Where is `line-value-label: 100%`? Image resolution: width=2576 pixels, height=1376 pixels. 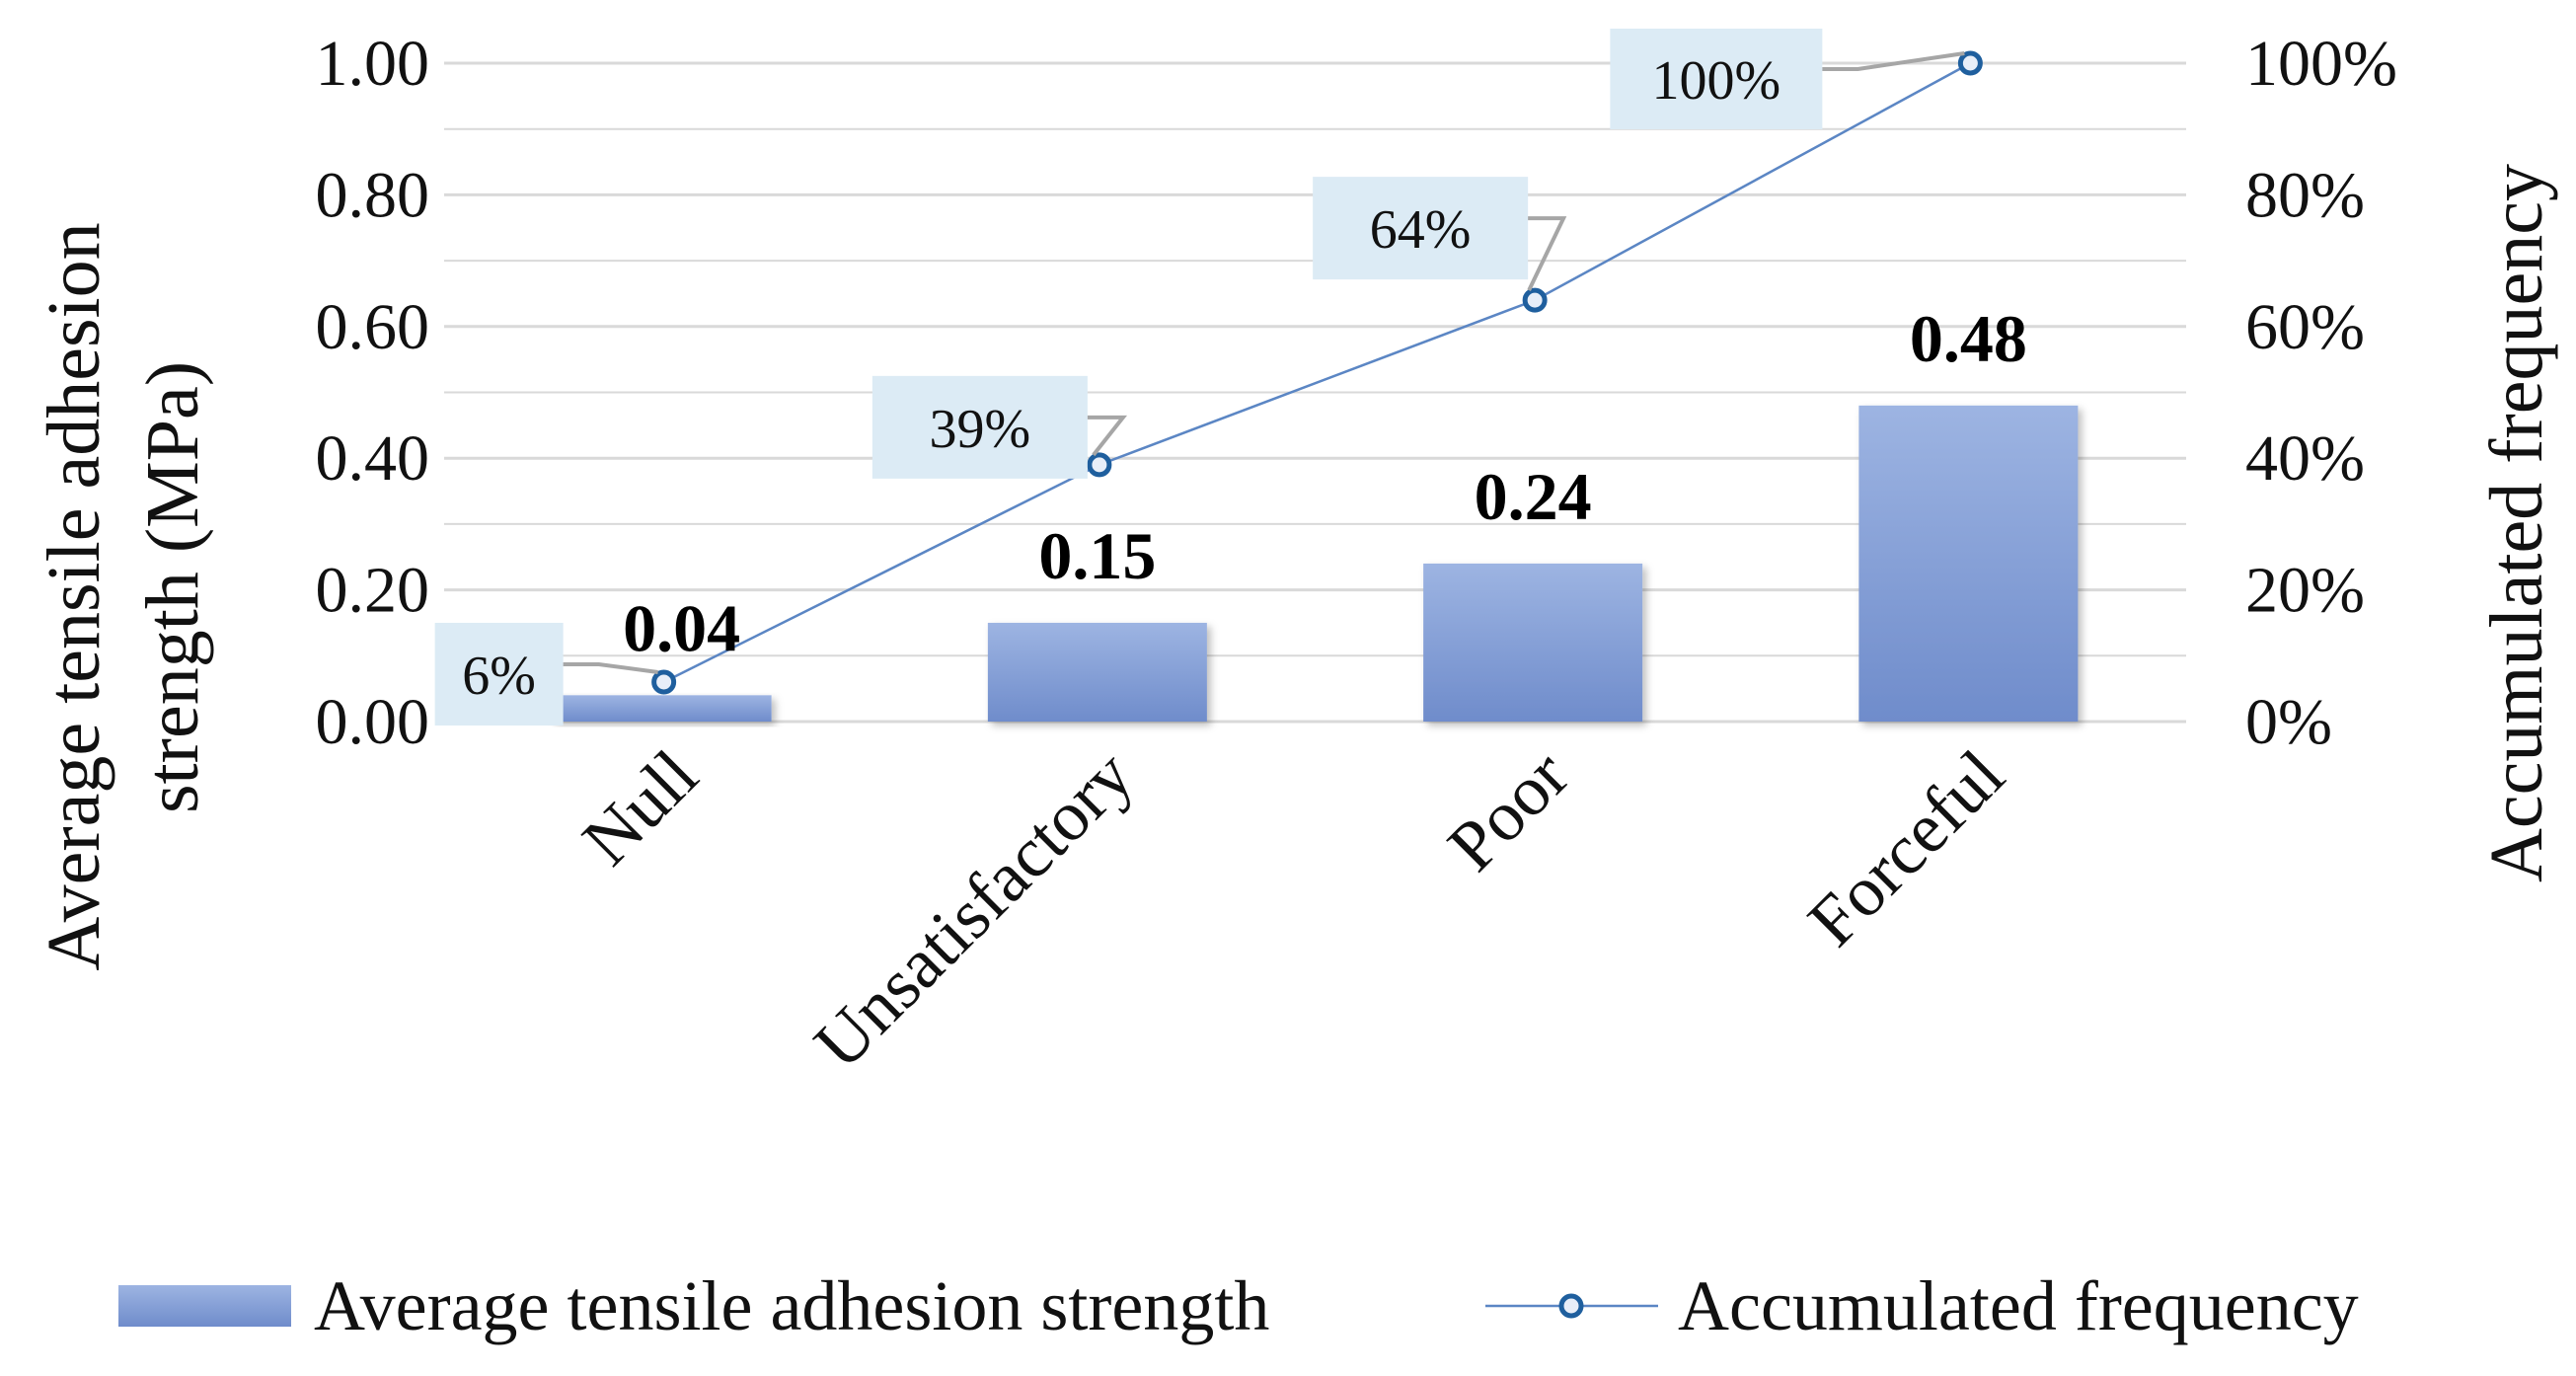 line-value-label: 100% is located at coordinates (1716, 81).